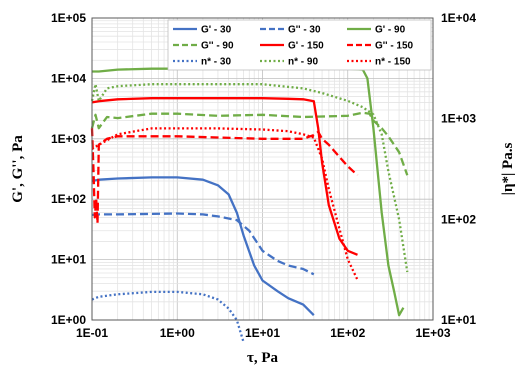 The height and width of the screenshot is (374, 525). What do you see at coordinates (216, 30) in the screenshot?
I see `legend-label-g-30: G' - 30` at bounding box center [216, 30].